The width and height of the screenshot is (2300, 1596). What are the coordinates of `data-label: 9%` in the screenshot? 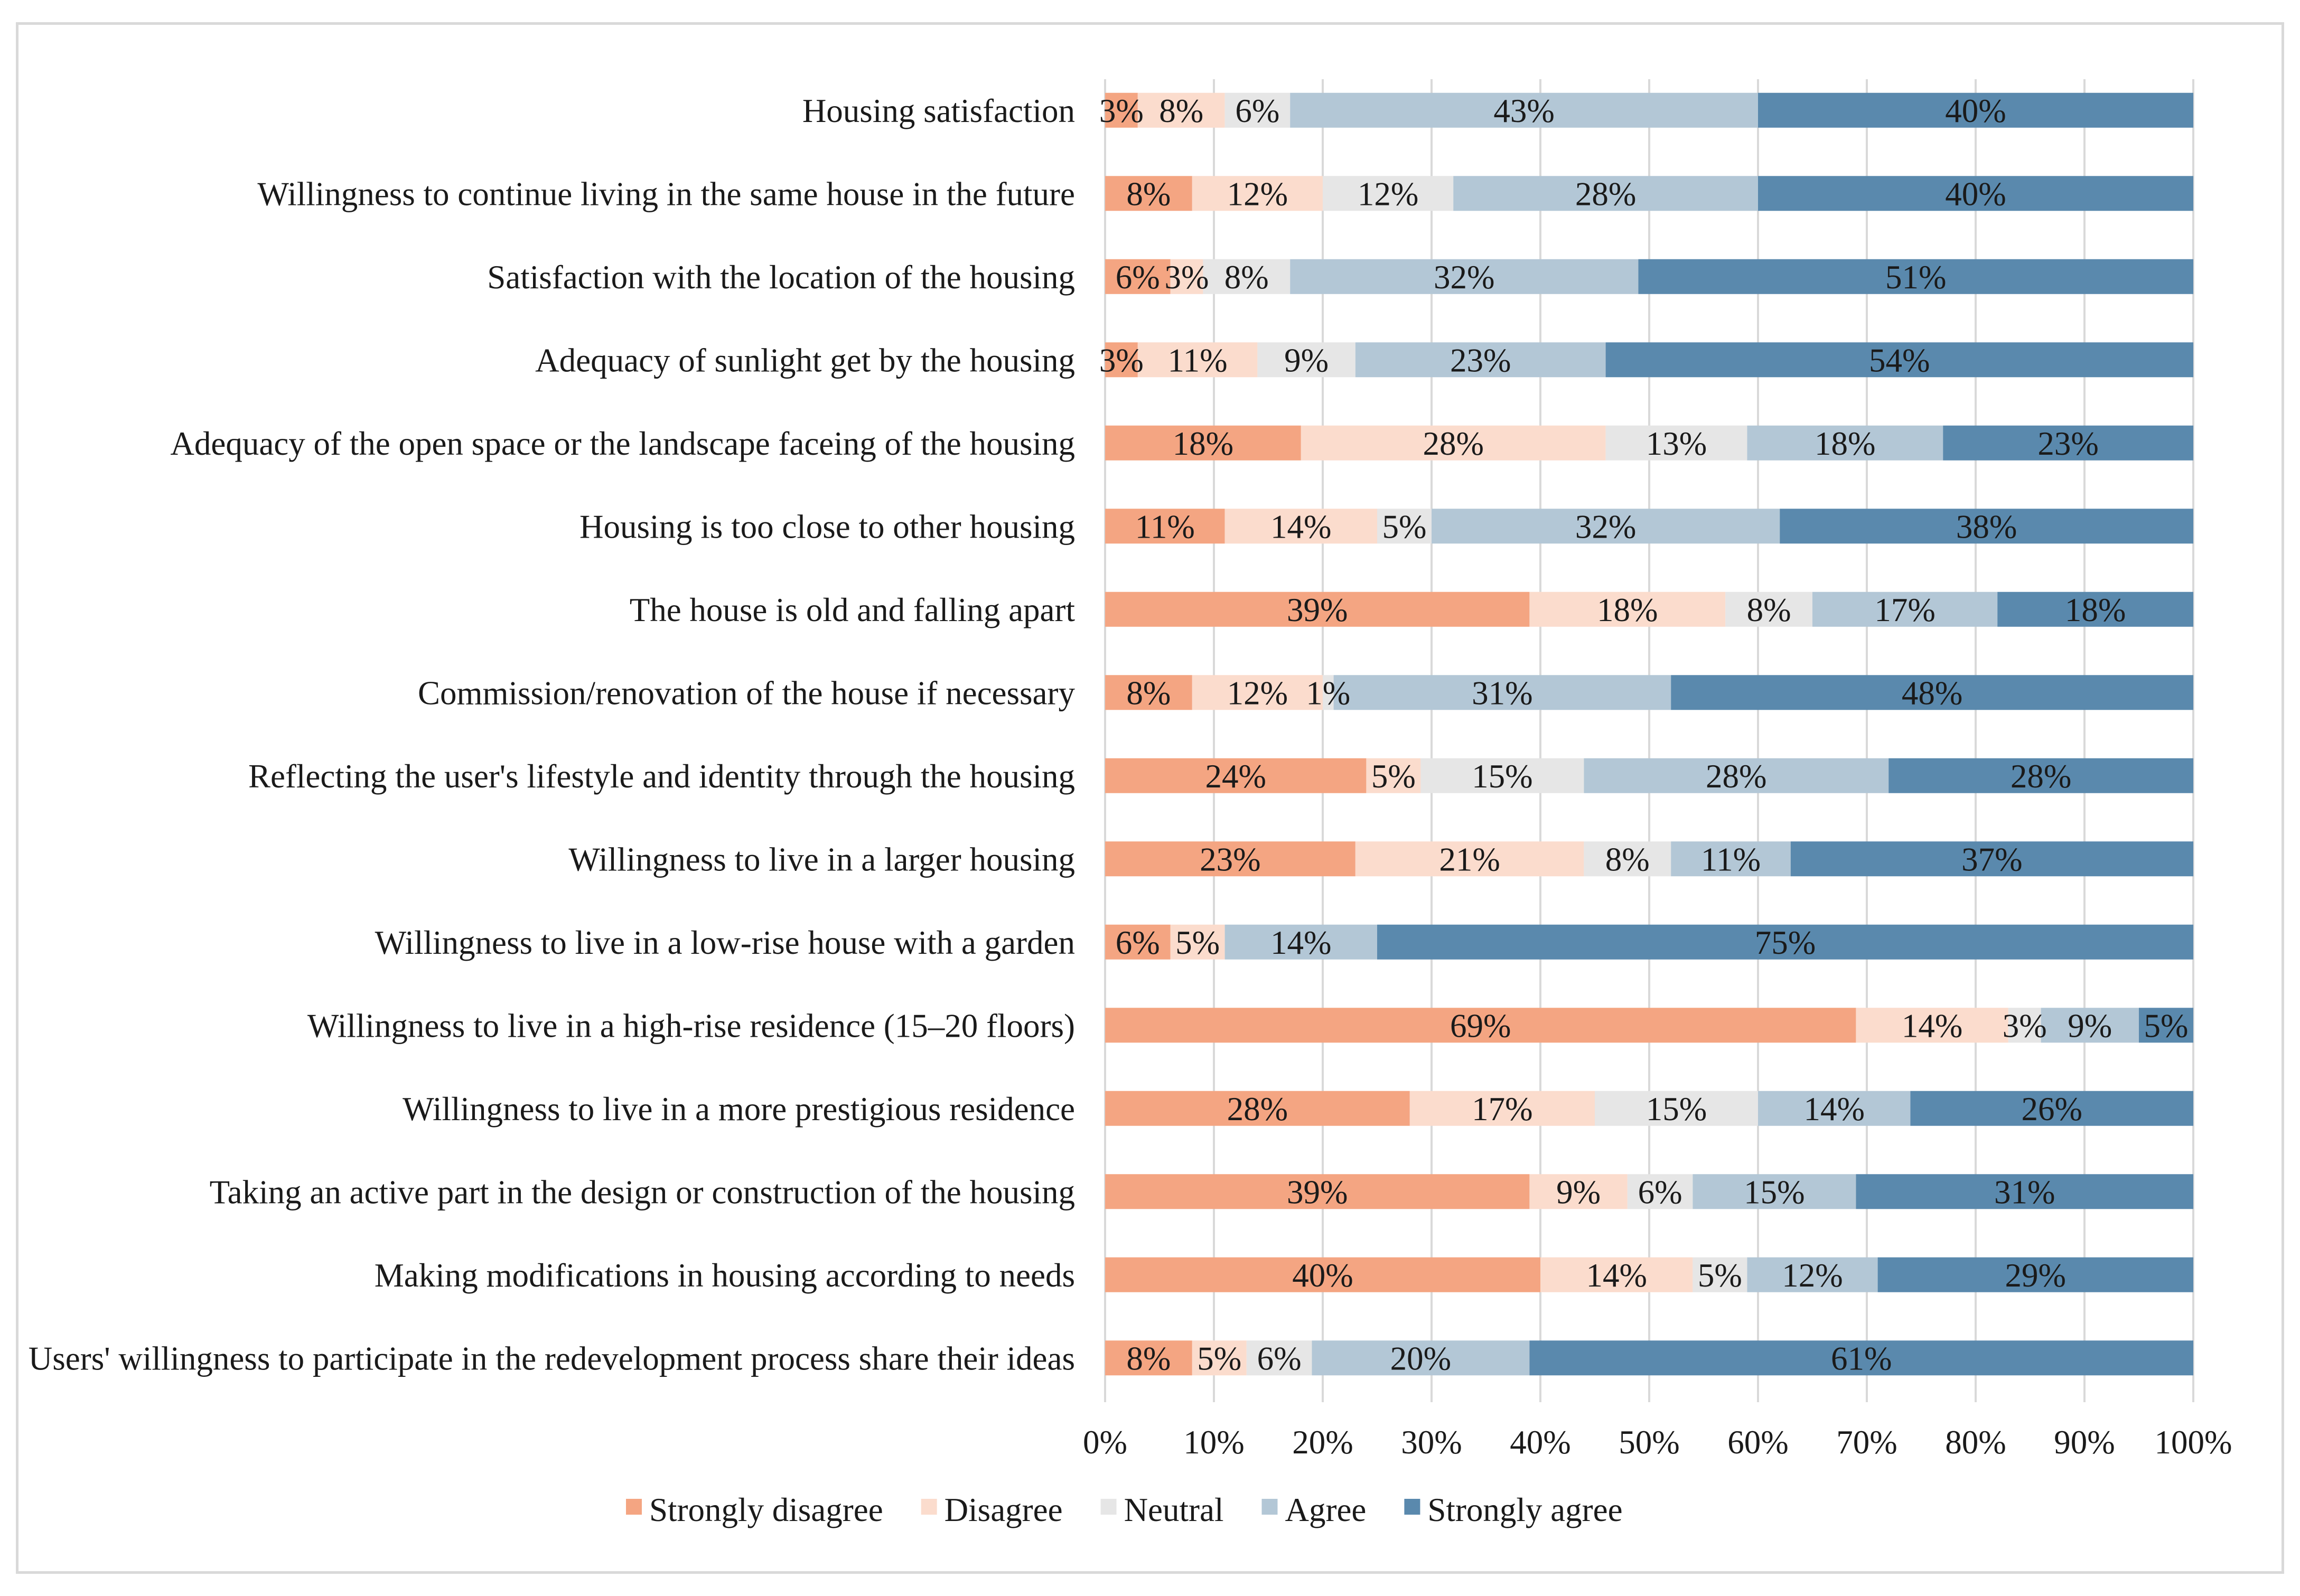 It's located at (1307, 361).